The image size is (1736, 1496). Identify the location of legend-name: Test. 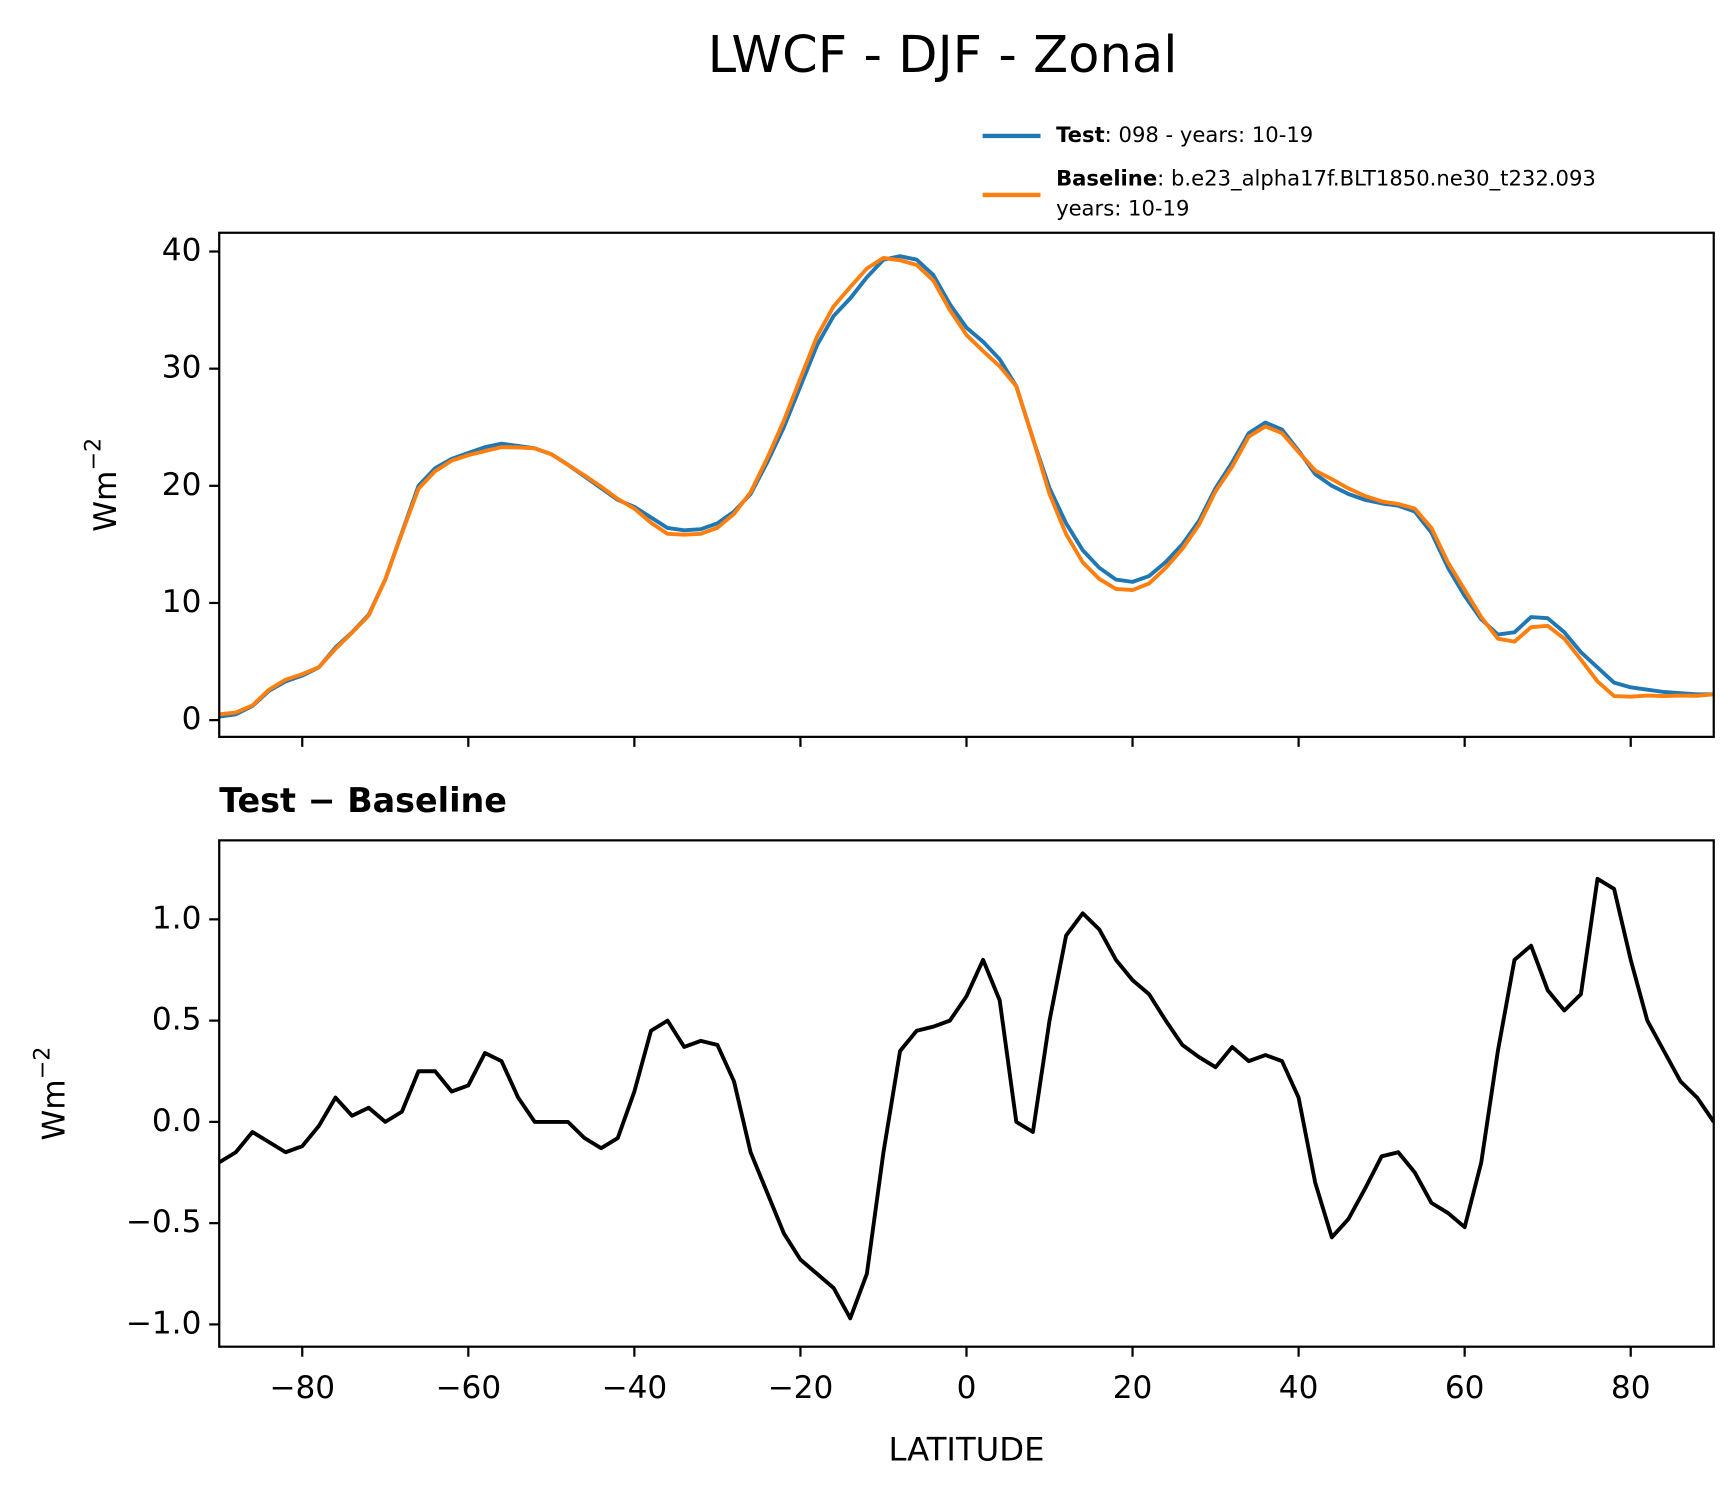
(1080, 134).